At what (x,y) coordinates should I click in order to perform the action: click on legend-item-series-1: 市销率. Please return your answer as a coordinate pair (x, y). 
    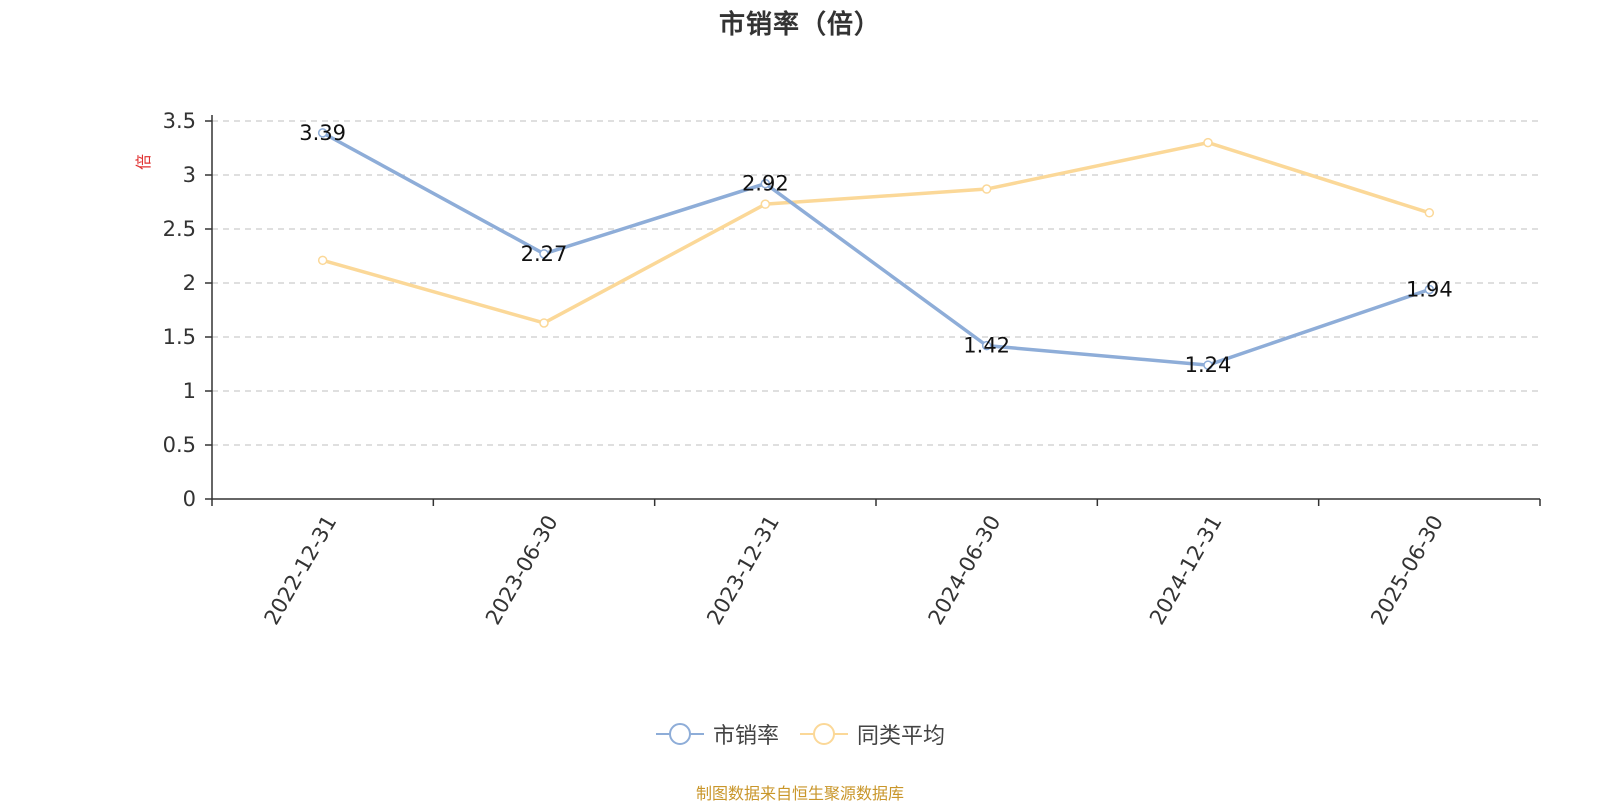
    Looking at the image, I should click on (717, 734).